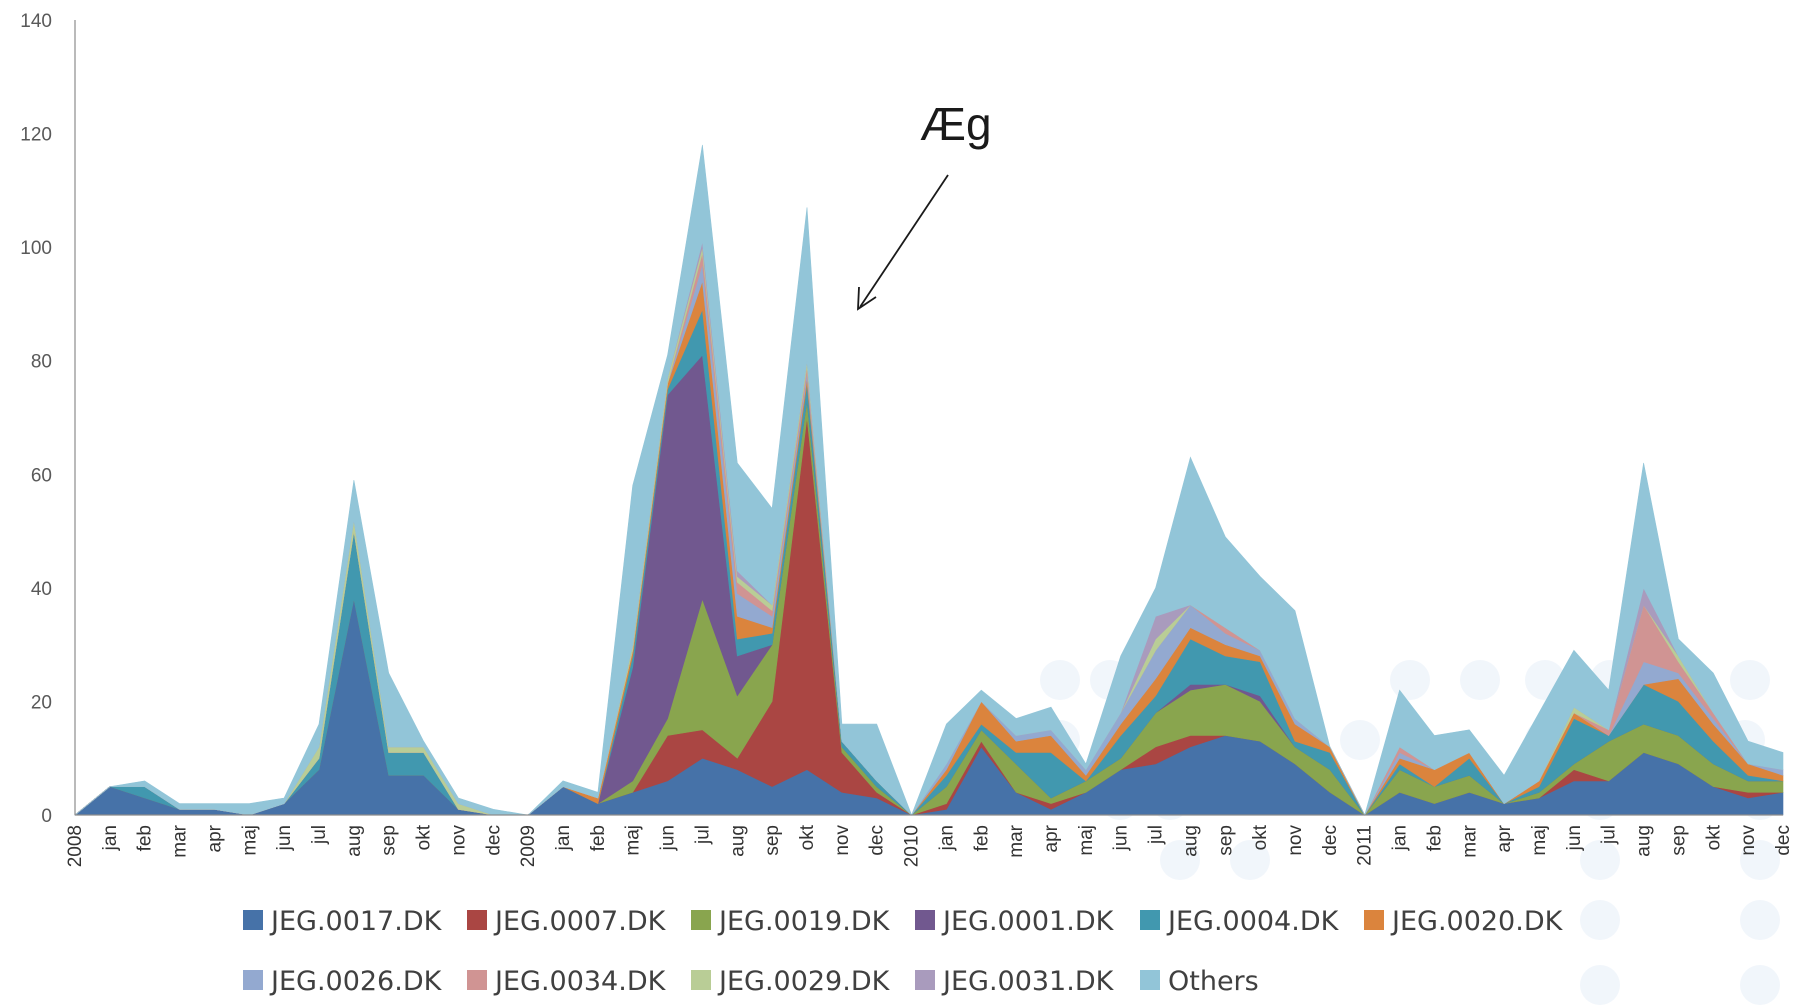 Image resolution: width=1794 pixels, height=1005 pixels. I want to click on x-tick-label: 2009, so click(528, 846).